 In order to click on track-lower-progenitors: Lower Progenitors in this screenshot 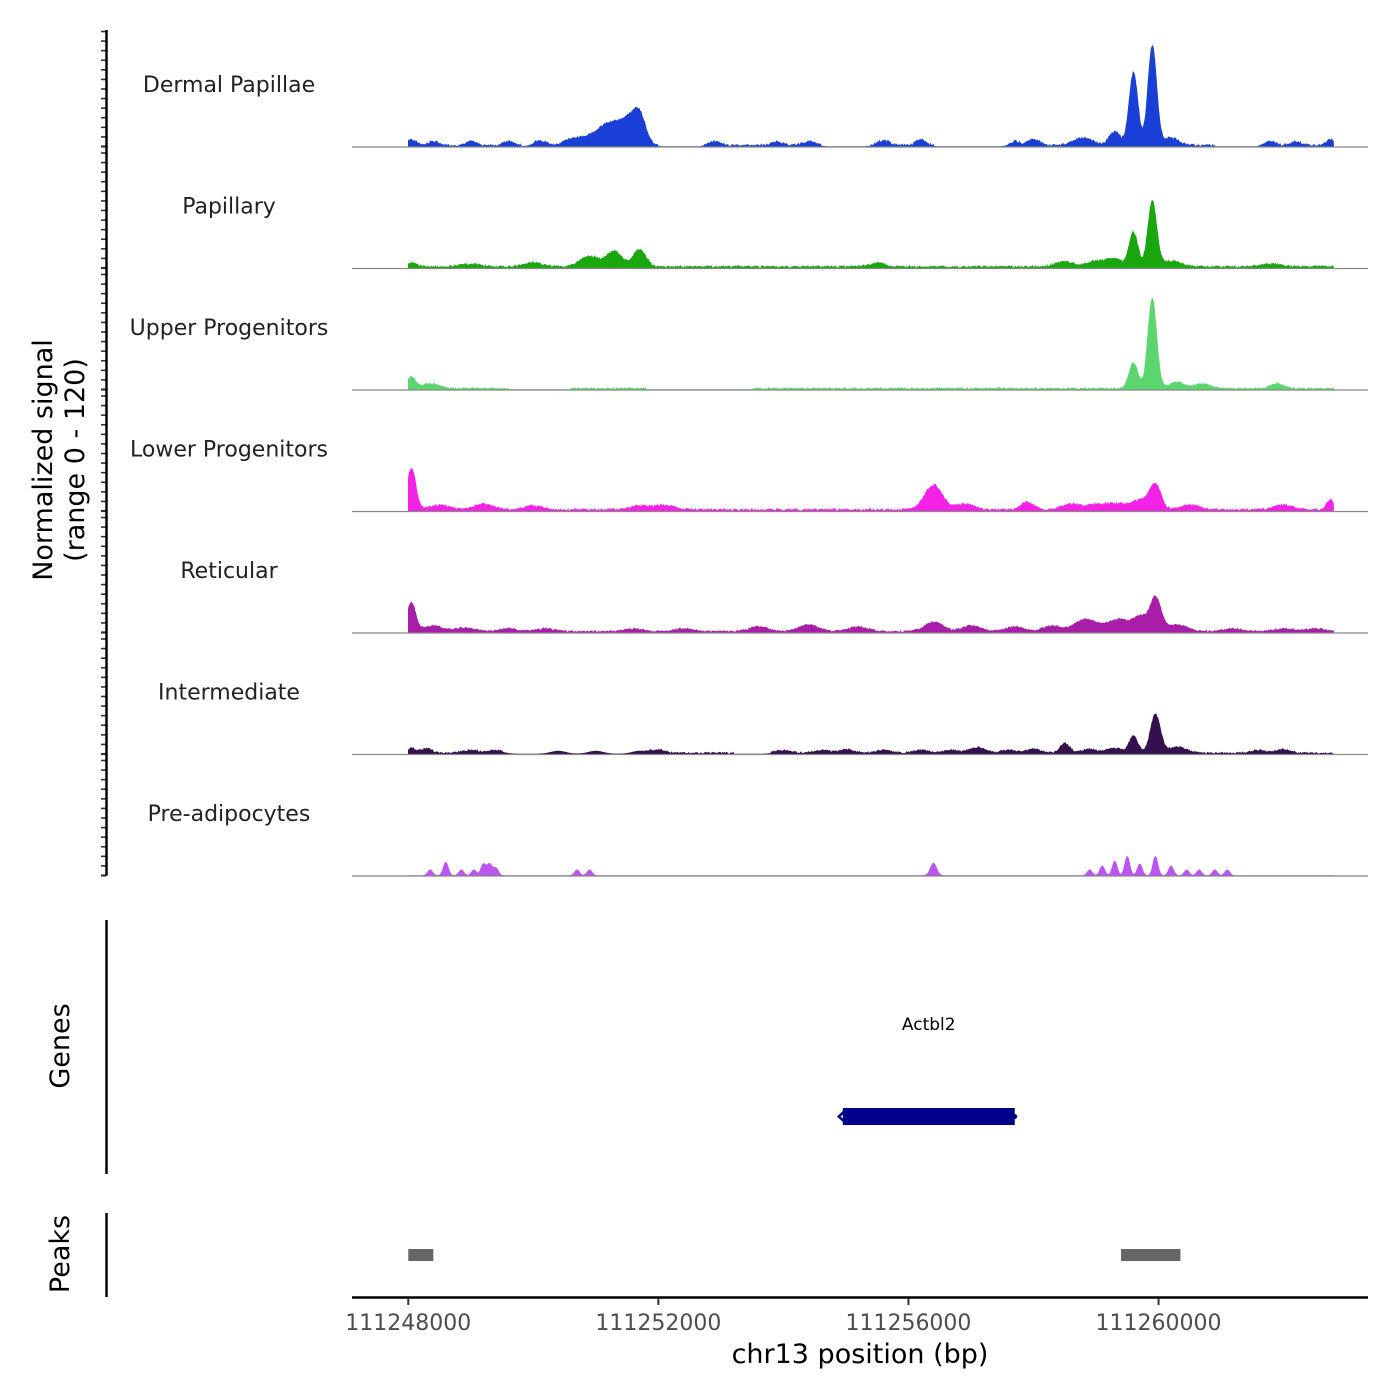, I will do `click(749, 475)`.